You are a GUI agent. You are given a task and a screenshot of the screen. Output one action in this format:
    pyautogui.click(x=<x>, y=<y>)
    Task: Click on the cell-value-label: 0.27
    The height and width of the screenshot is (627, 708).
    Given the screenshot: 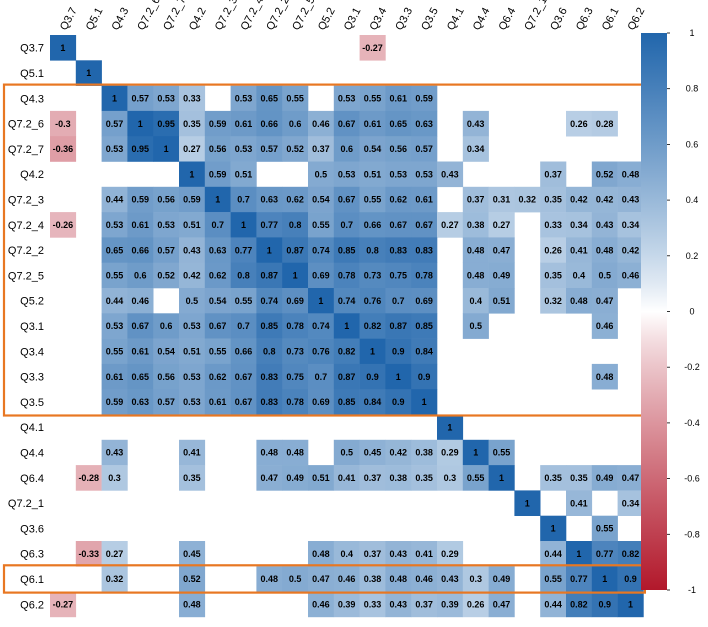 What is the action you would take?
    pyautogui.click(x=115, y=554)
    